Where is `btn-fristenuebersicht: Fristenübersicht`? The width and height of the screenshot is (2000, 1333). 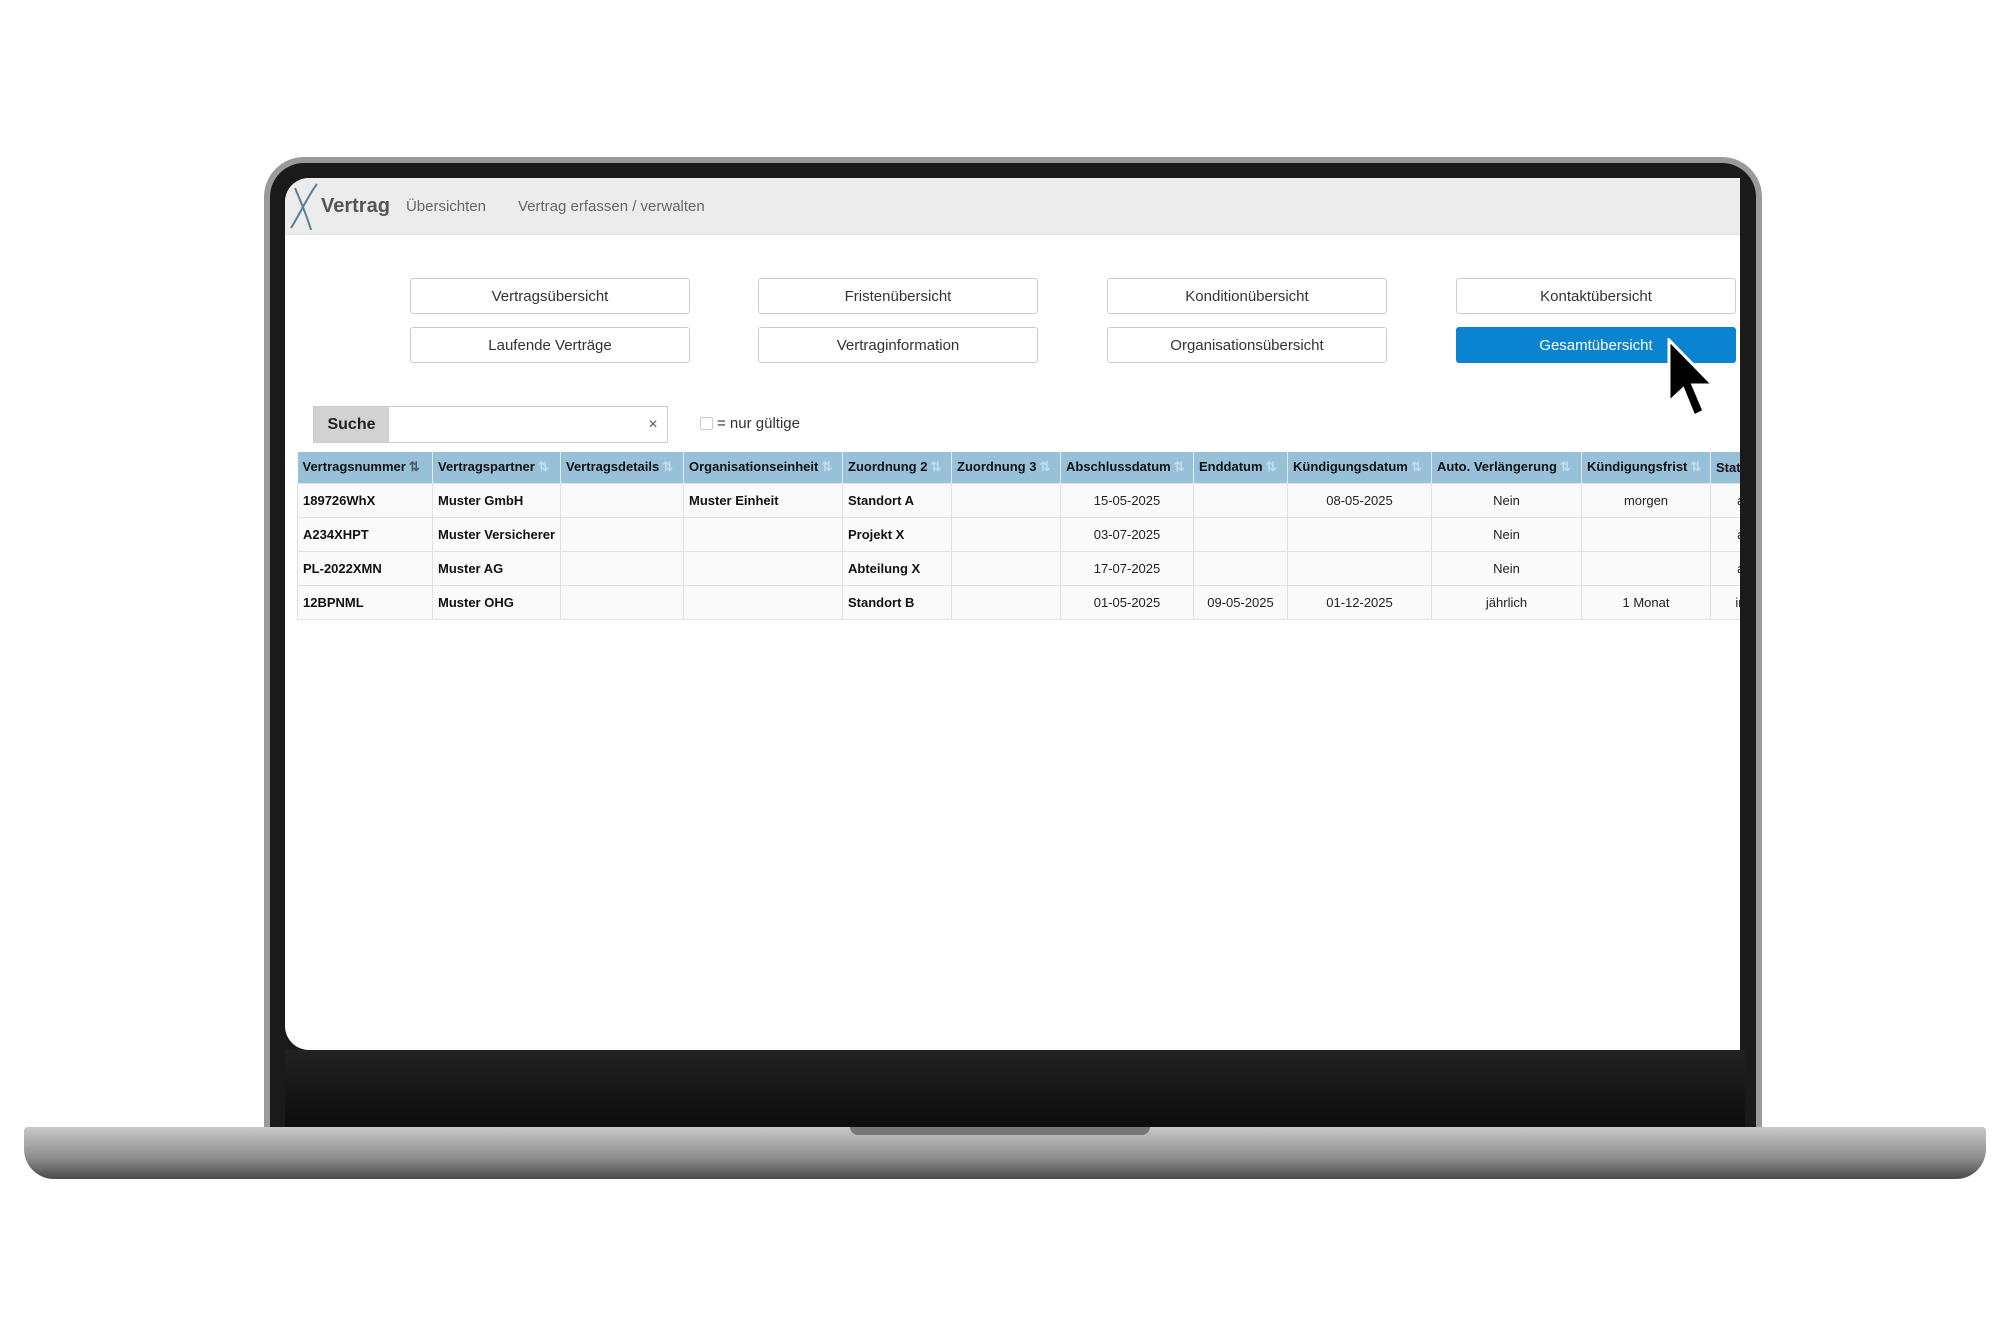 btn-fristenuebersicht: Fristenübersicht is located at coordinates (898, 296).